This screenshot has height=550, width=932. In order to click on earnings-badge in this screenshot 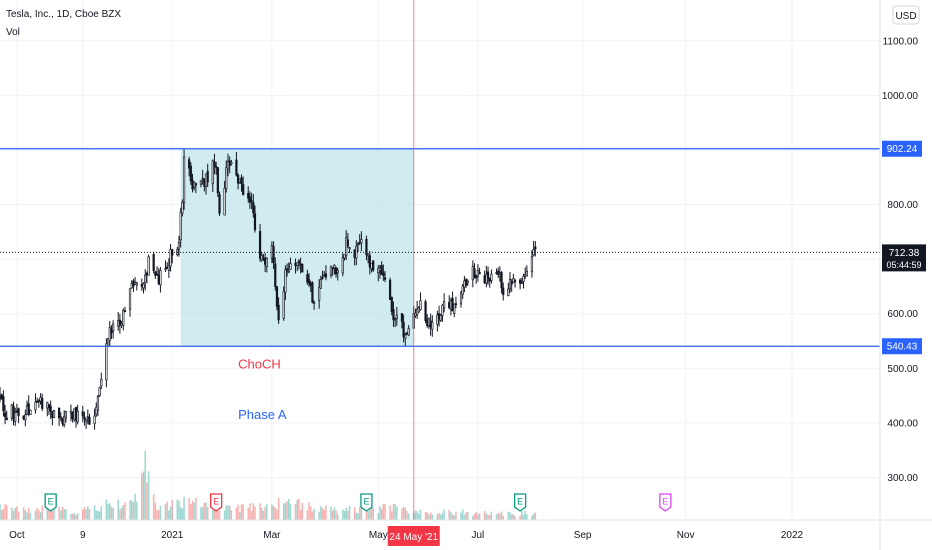, I will do `click(366, 502)`.